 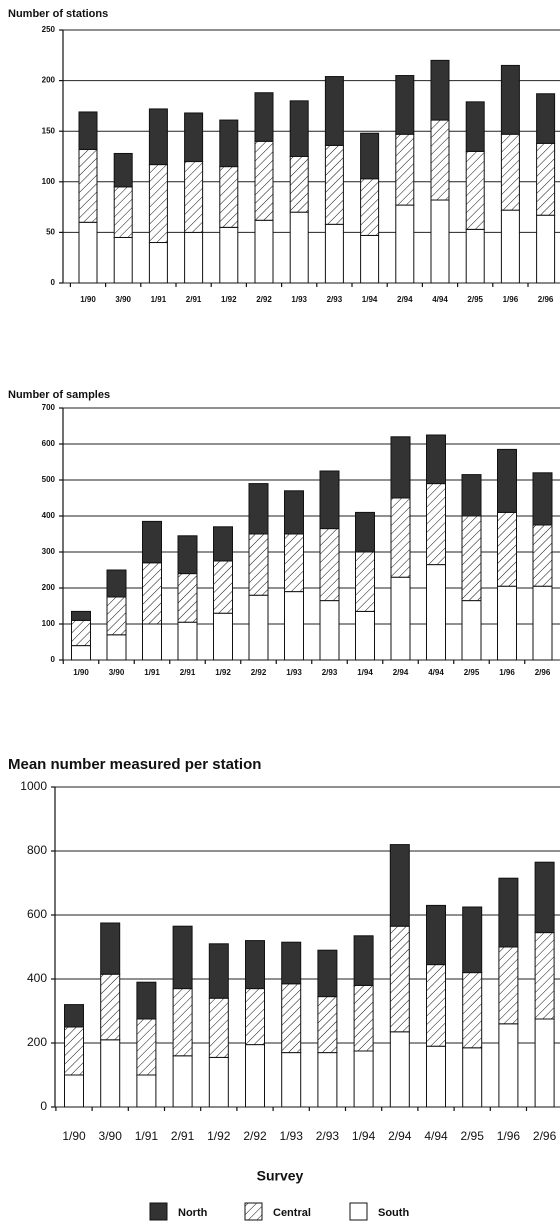 What do you see at coordinates (50, 232) in the screenshot?
I see `y-tick-label: 50` at bounding box center [50, 232].